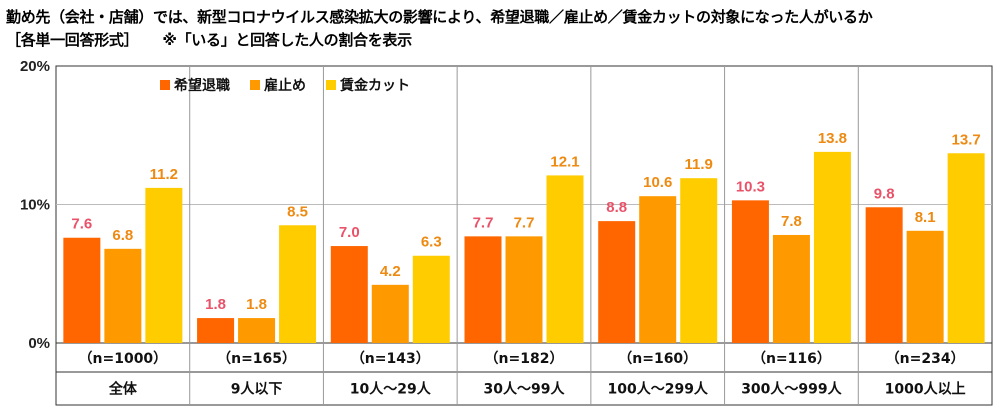 Image resolution: width=1000 pixels, height=408 pixels. I want to click on category-label: 1000人以上, so click(925, 389).